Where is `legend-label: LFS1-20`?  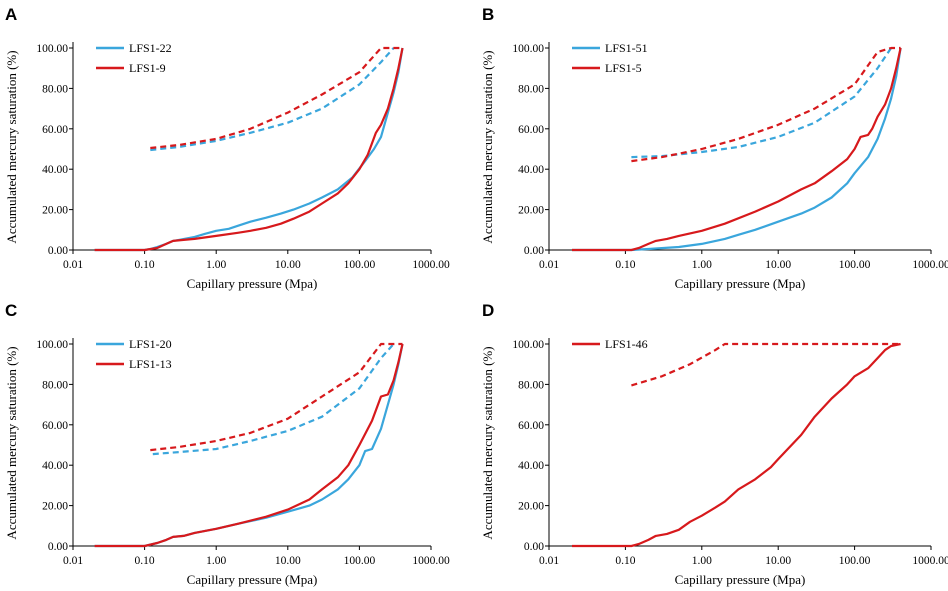
legend-label: LFS1-20 is located at coordinates (150, 344).